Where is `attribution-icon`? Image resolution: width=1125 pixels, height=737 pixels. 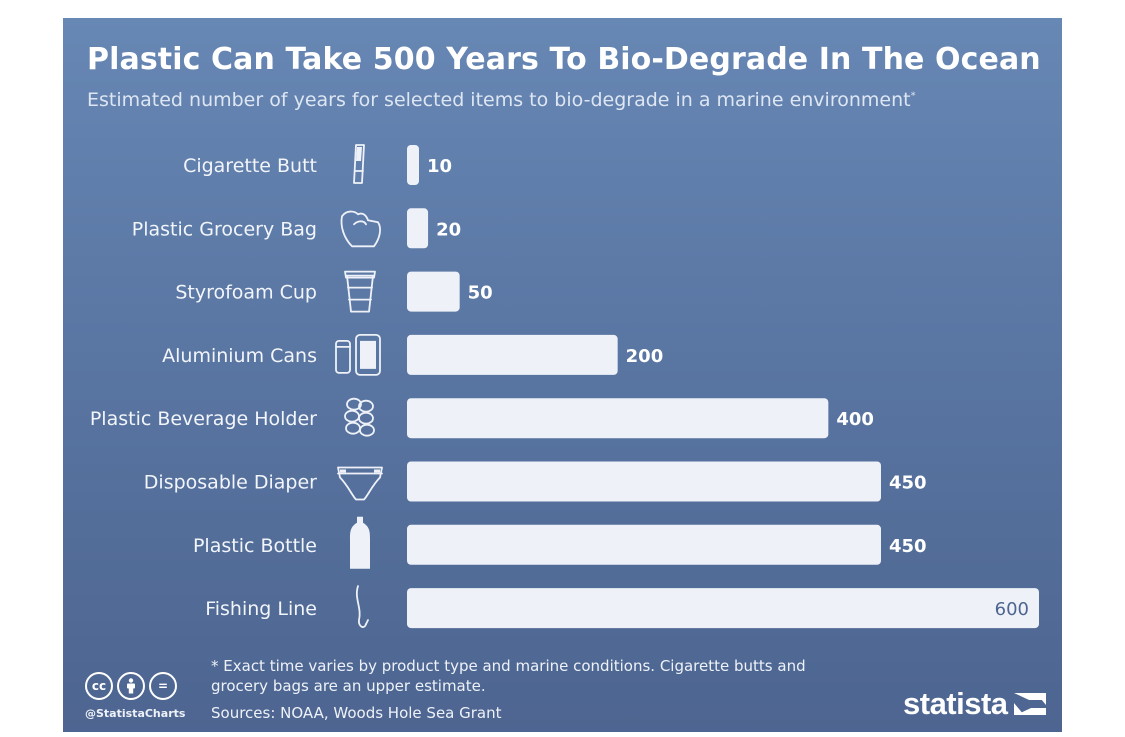 attribution-icon is located at coordinates (131, 686).